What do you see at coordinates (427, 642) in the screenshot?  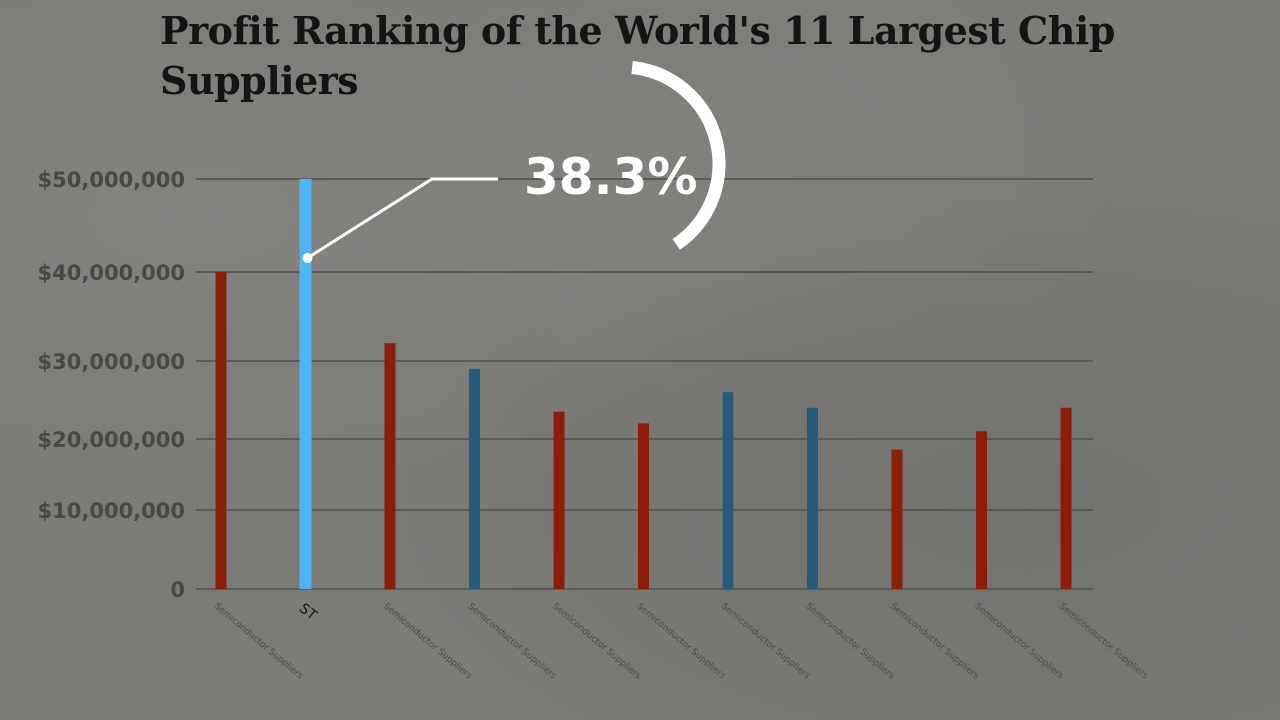 I see `x-tick-label-2: Semiconductor Suppliers` at bounding box center [427, 642].